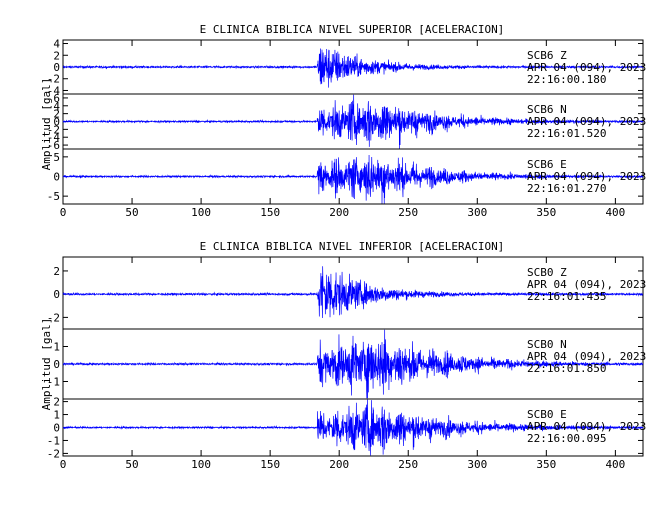  Describe the element at coordinates (53, 145) in the screenshot. I see `y-tick-label: -6` at that location.